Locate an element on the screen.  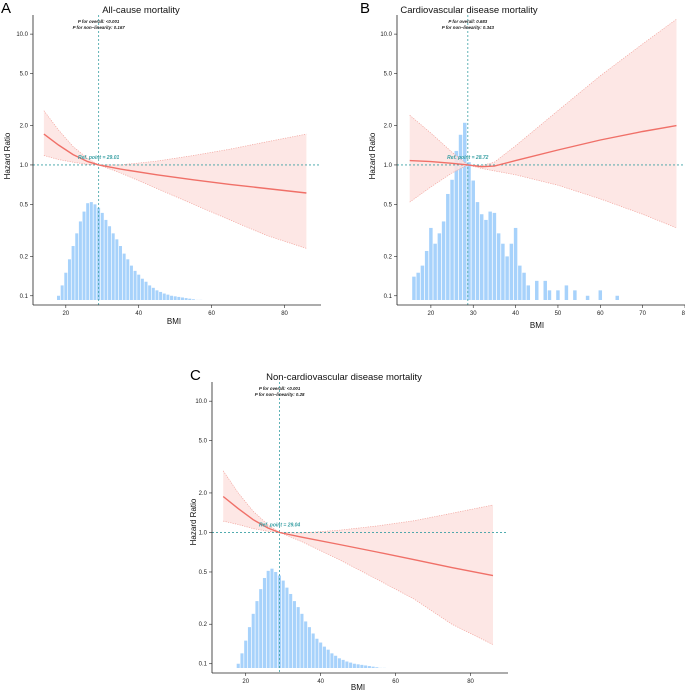
chart-title-c: Non-cardiovascular disease mortality is located at coordinates (344, 377).